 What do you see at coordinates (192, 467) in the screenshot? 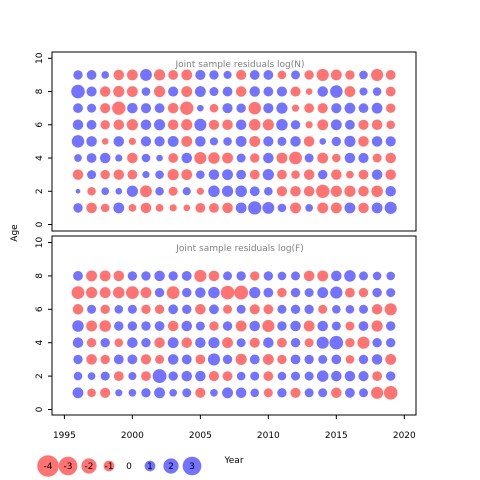
I see `legend-label: 3` at bounding box center [192, 467].